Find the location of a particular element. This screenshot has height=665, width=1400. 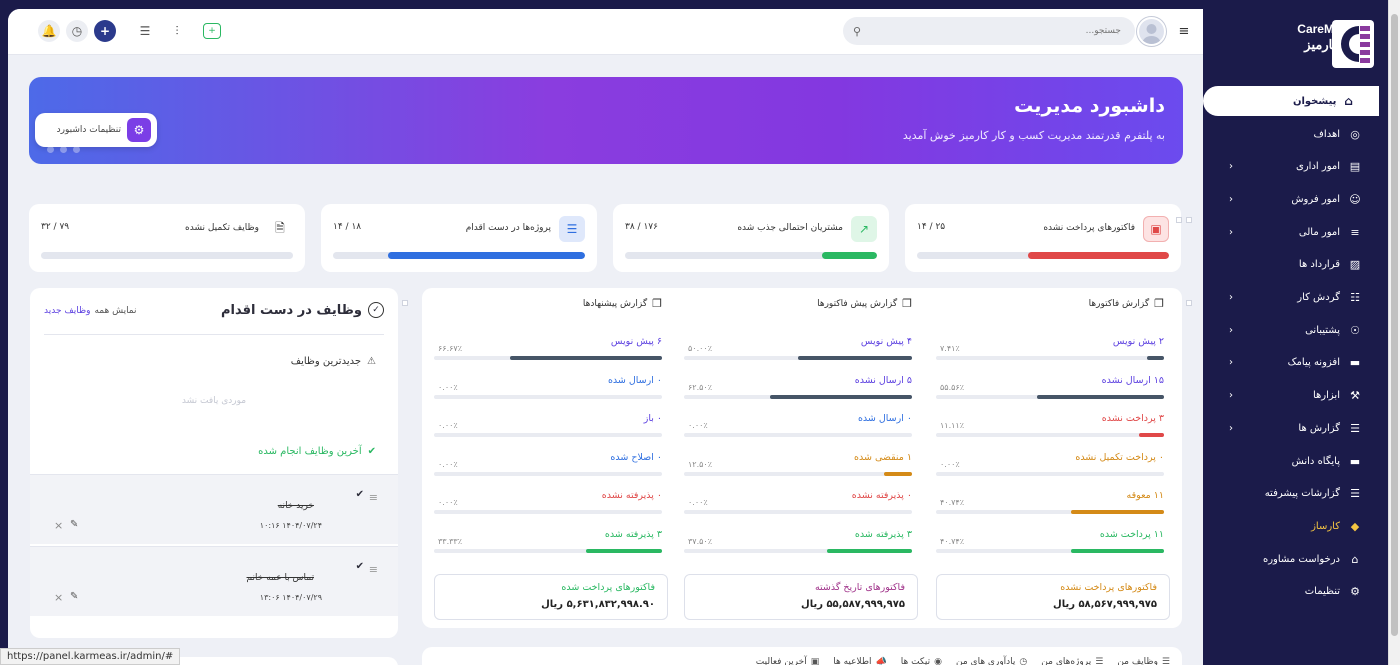

sidebar-item: ☺ امور فروش ‹ is located at coordinates (1295, 199).